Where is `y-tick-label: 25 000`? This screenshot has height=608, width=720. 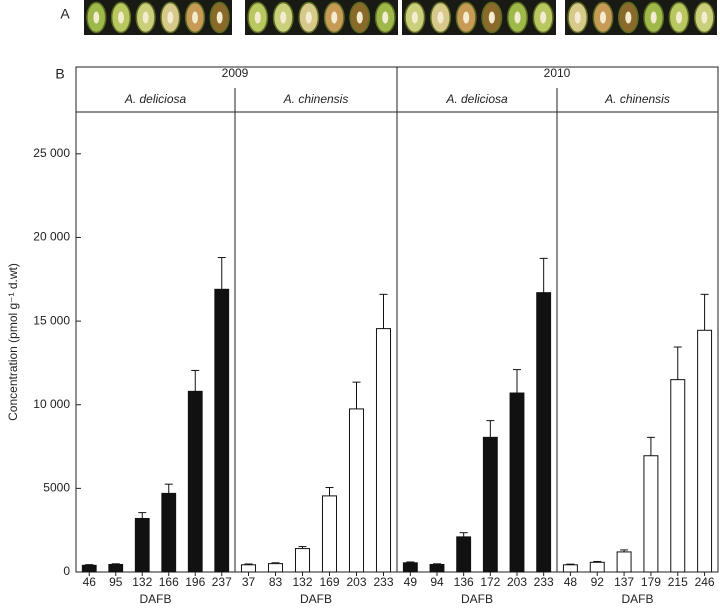
y-tick-label: 25 000 is located at coordinates (51, 153).